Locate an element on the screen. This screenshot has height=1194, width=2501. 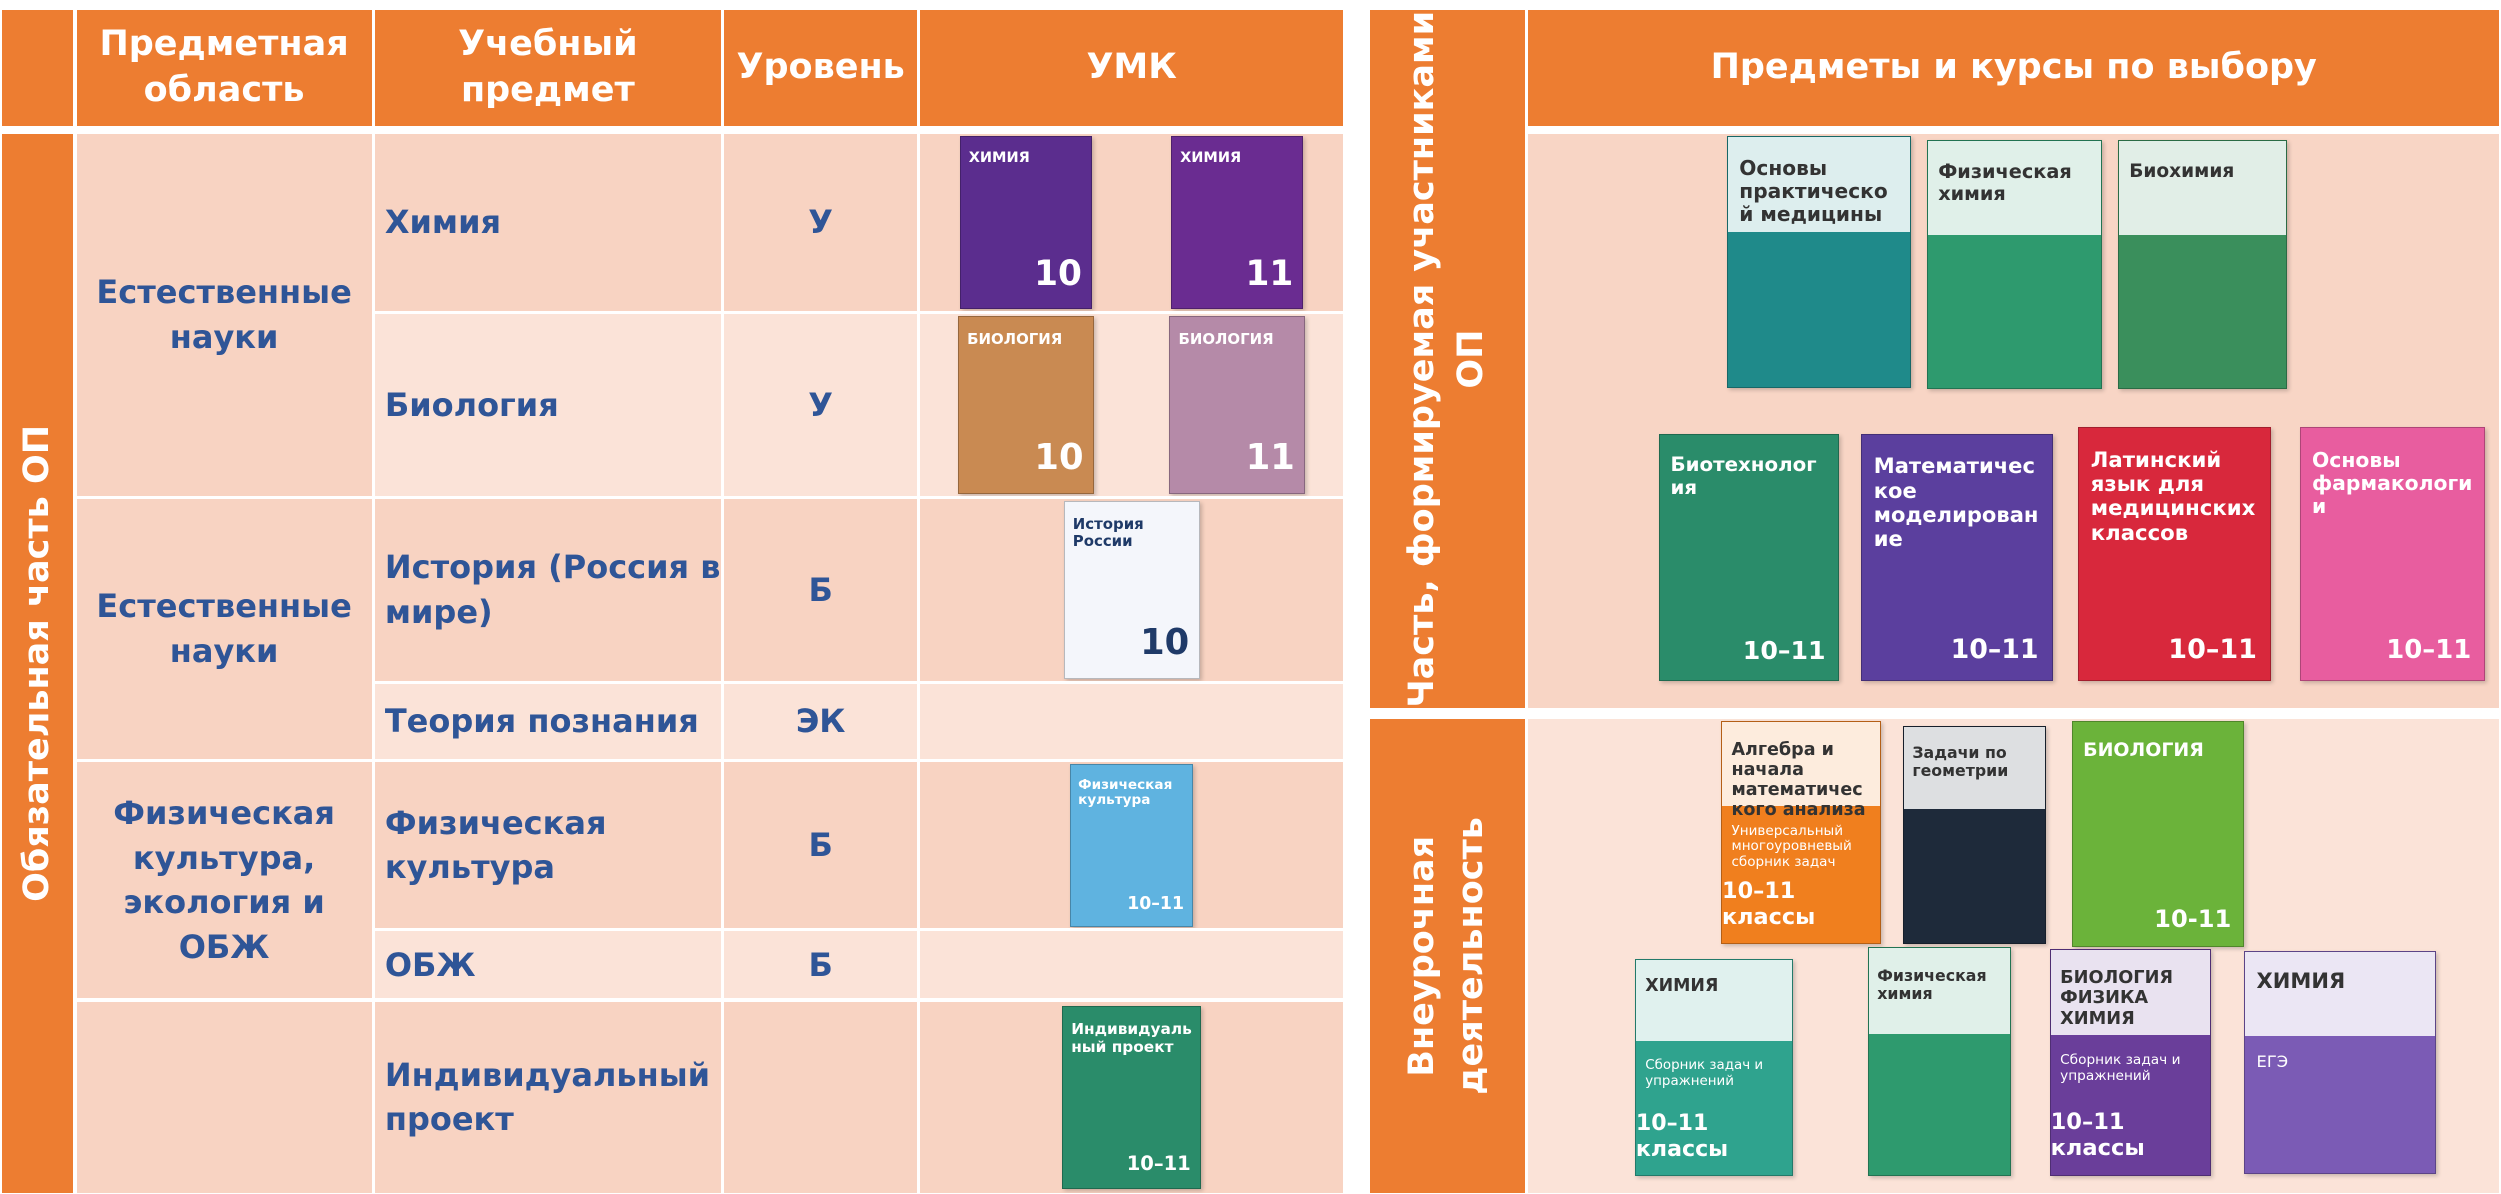
umk-cell: ХИМИЯ 10 ХИМИЯ 11 is located at coordinates (1131, 222).